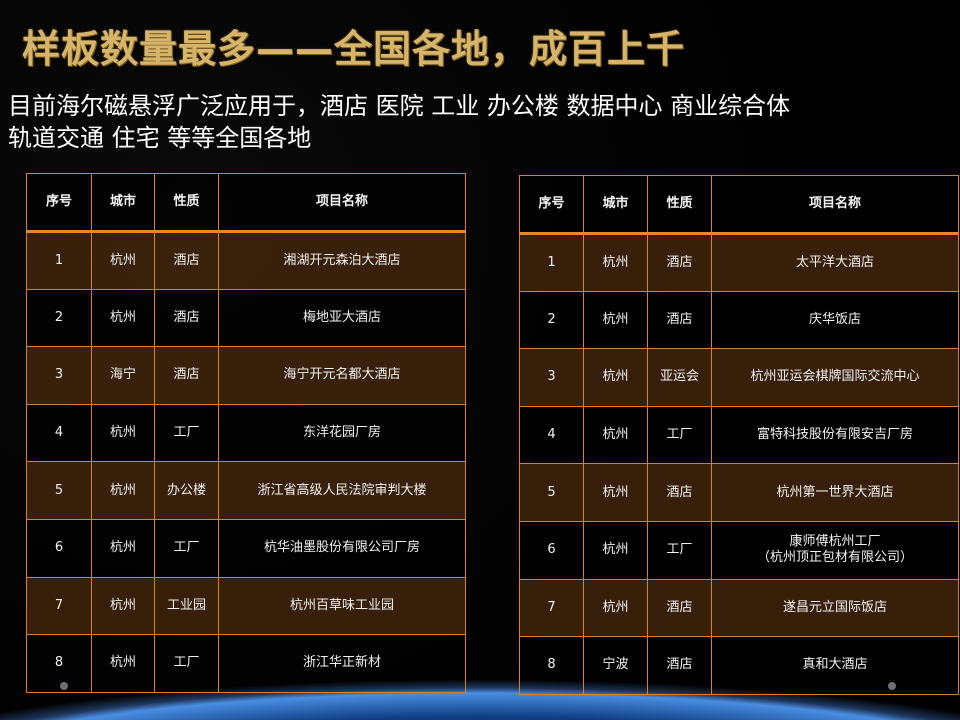 The width and height of the screenshot is (960, 720). I want to click on row-project-name: 富特科技股份有限安吉厂房, so click(835, 435).